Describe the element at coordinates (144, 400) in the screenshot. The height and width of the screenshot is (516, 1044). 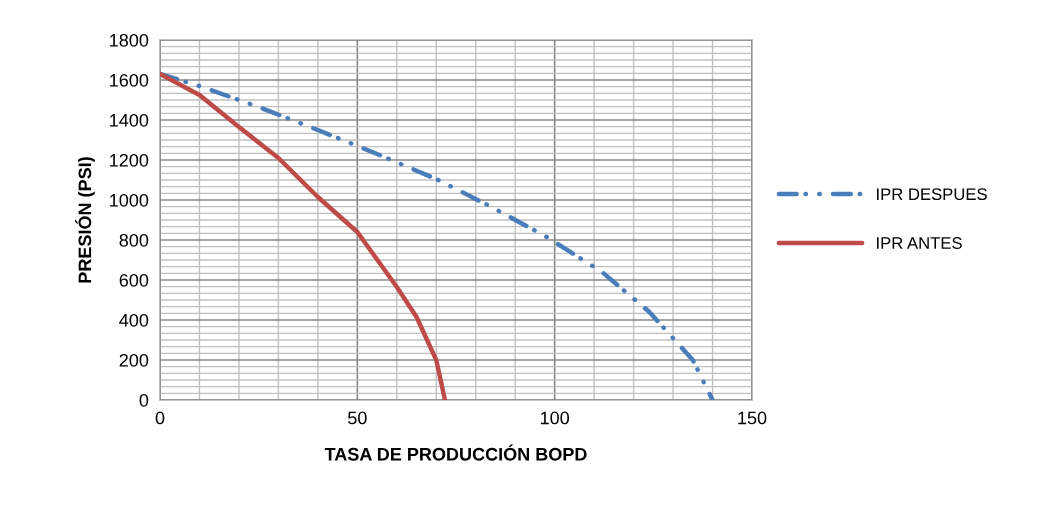
I see `y-tick-label: 0` at that location.